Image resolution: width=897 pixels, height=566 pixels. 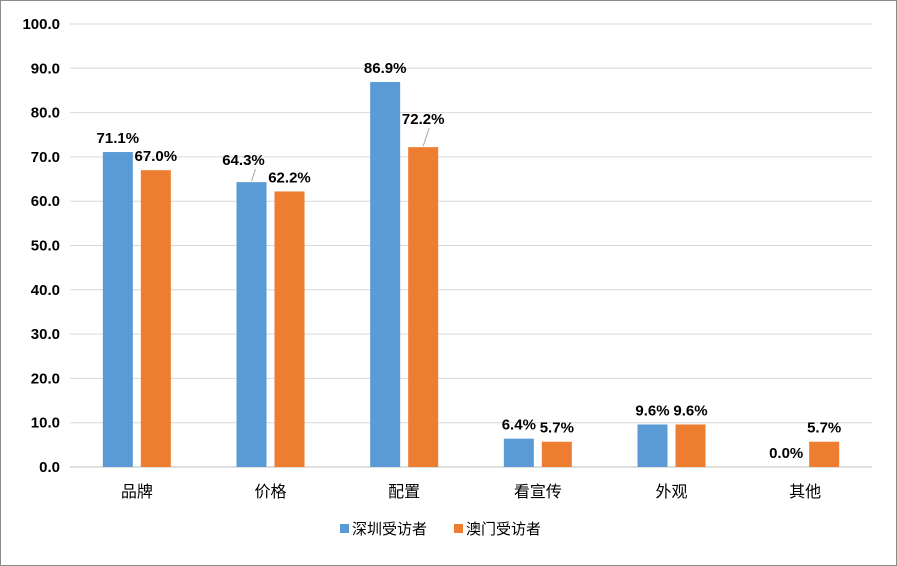 I want to click on category-label: 外观, so click(x=671, y=491).